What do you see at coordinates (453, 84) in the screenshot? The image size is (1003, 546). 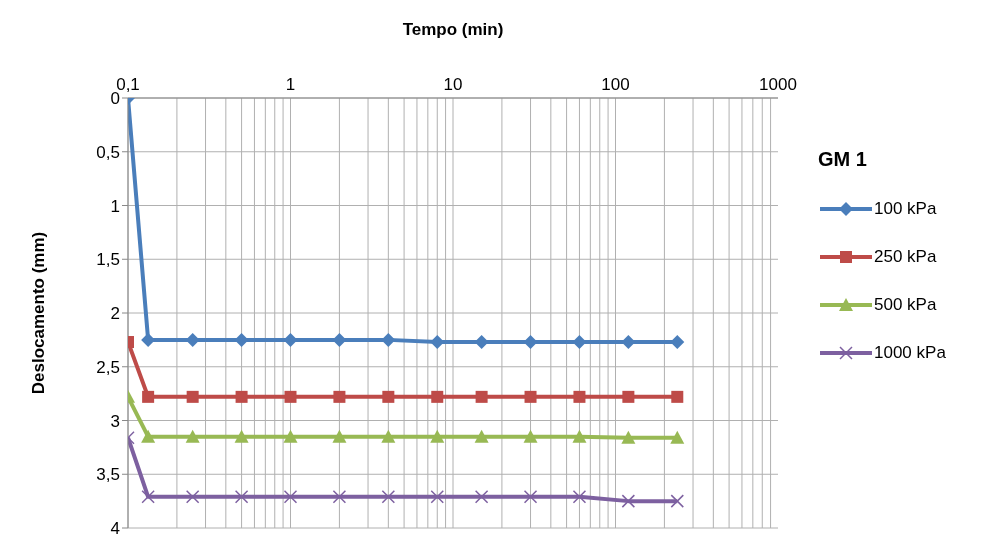 I see `x-tick-label: 10` at bounding box center [453, 84].